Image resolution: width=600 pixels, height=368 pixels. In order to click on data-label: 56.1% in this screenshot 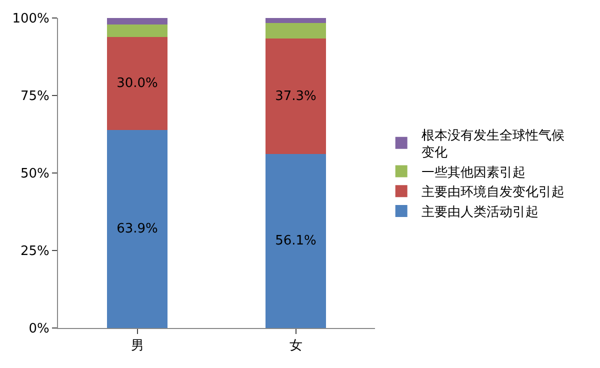, I will do `click(295, 241)`.